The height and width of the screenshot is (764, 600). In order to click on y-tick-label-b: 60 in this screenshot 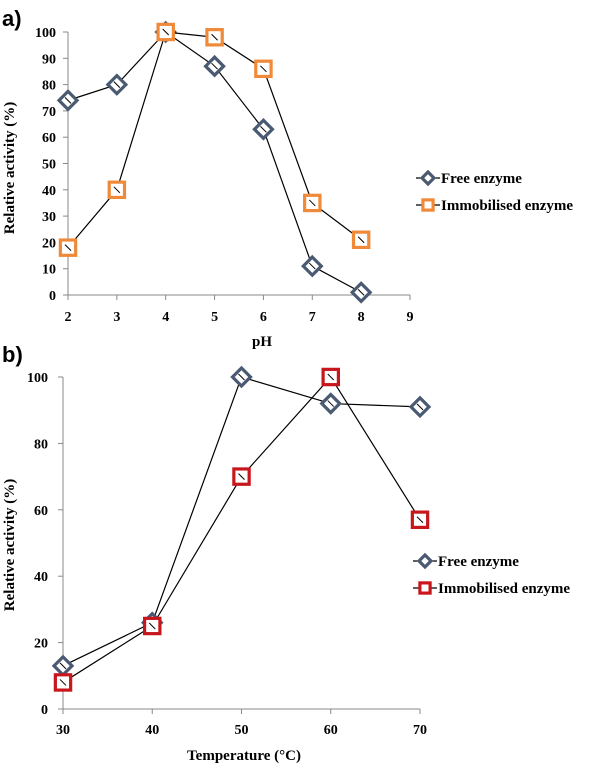, I will do `click(41, 511)`.